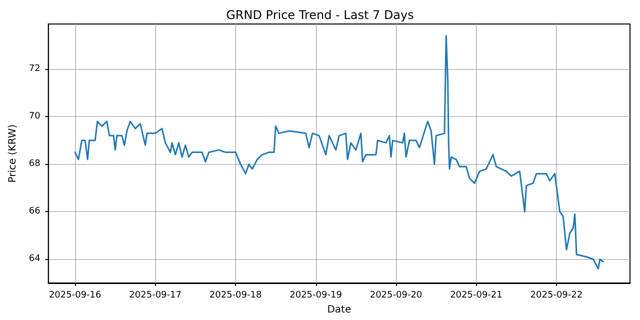 This screenshot has height=320, width=640. What do you see at coordinates (339, 310) in the screenshot?
I see `x-axis-title: Date` at bounding box center [339, 310].